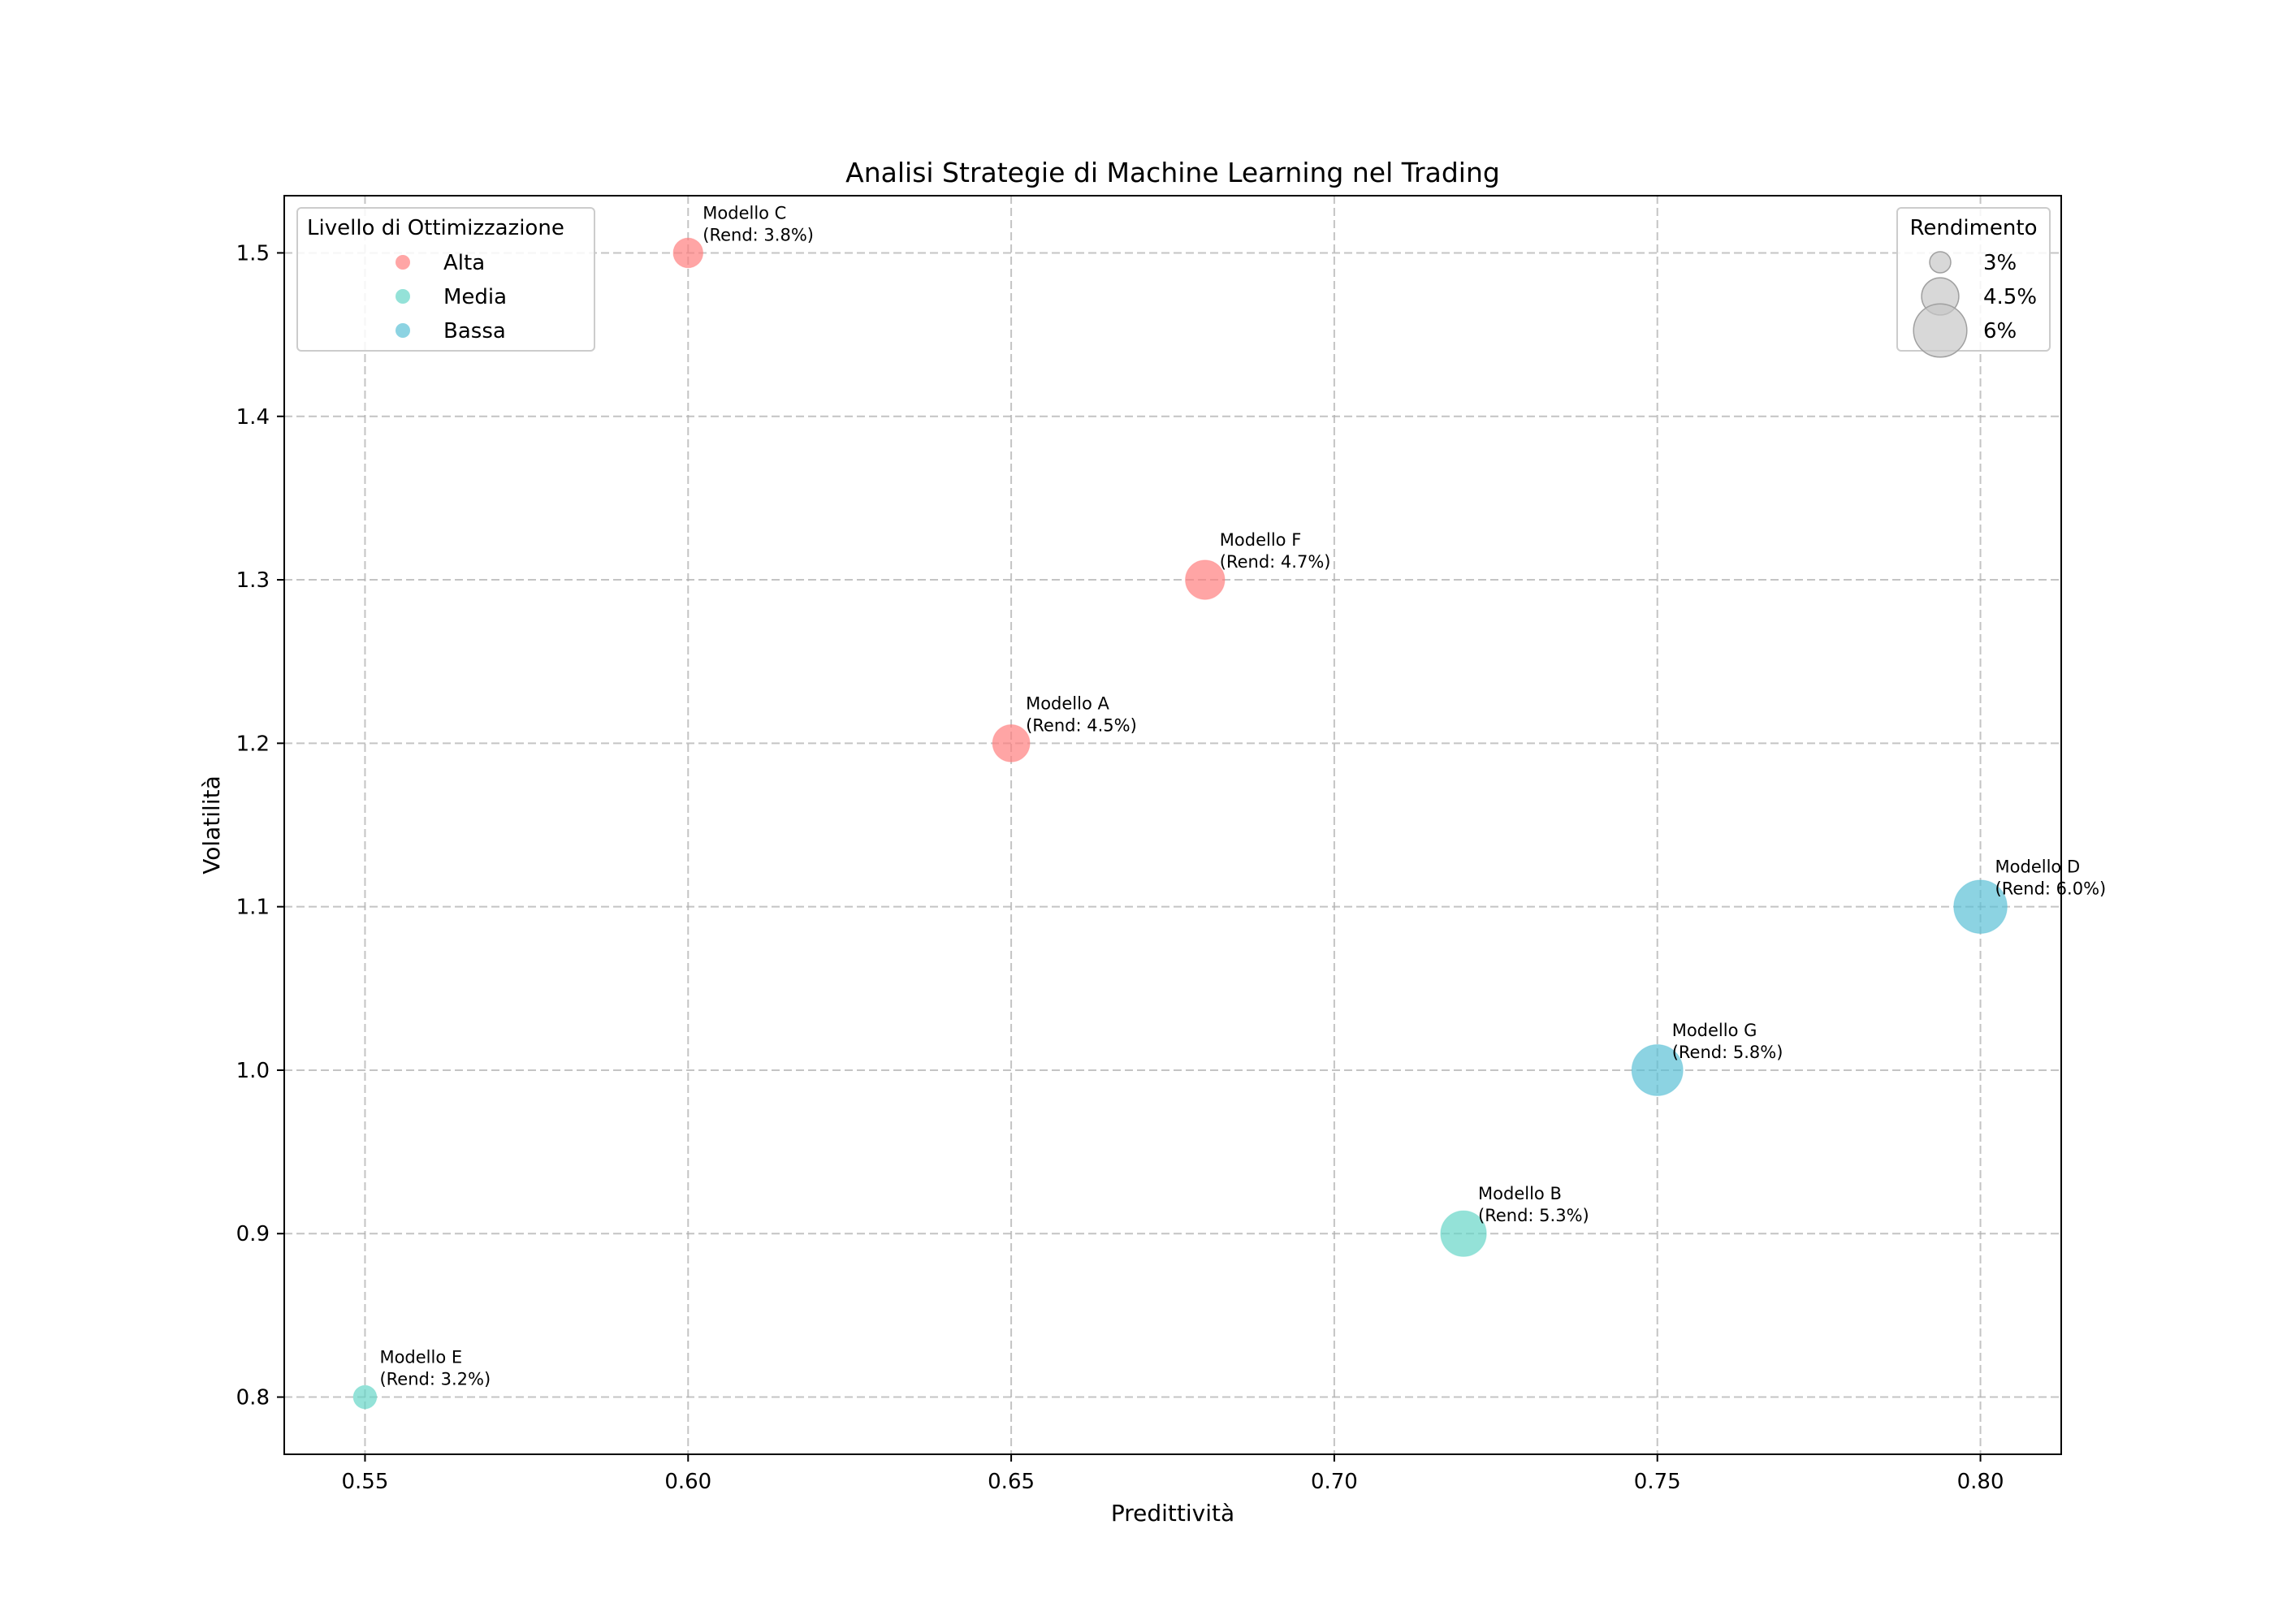  I want to click on size-legend-label: 3%, so click(2000, 263).